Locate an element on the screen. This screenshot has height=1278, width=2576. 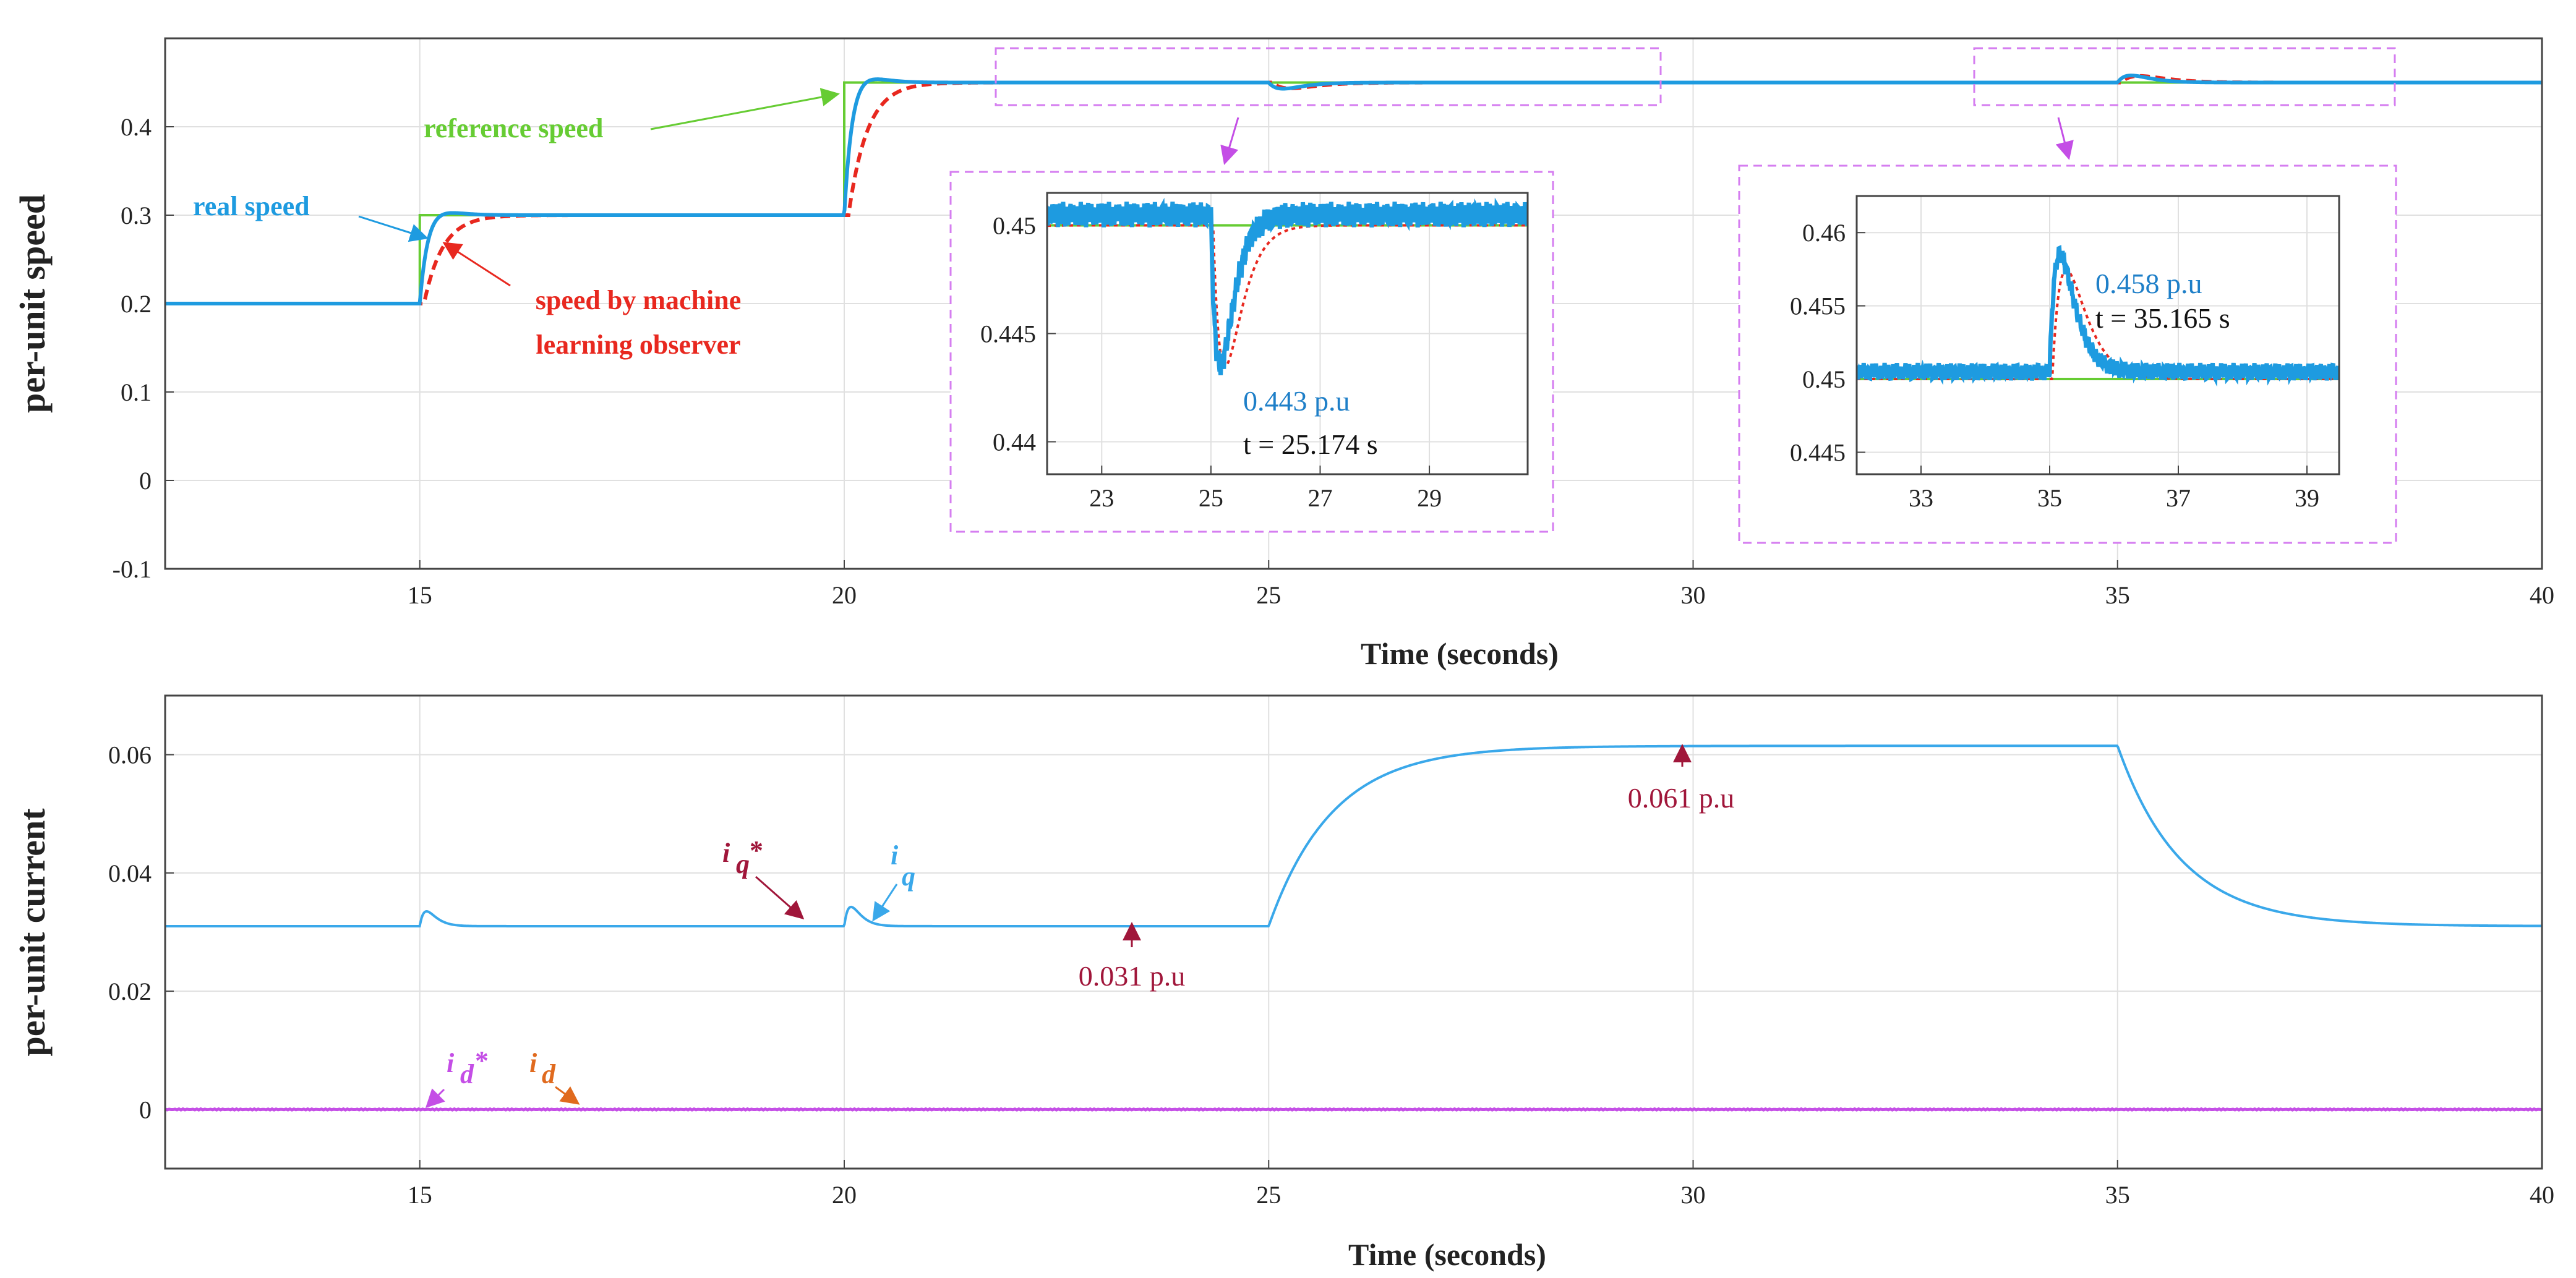
inset-peak-time-label: t = 35.165 s is located at coordinates (2162, 318).